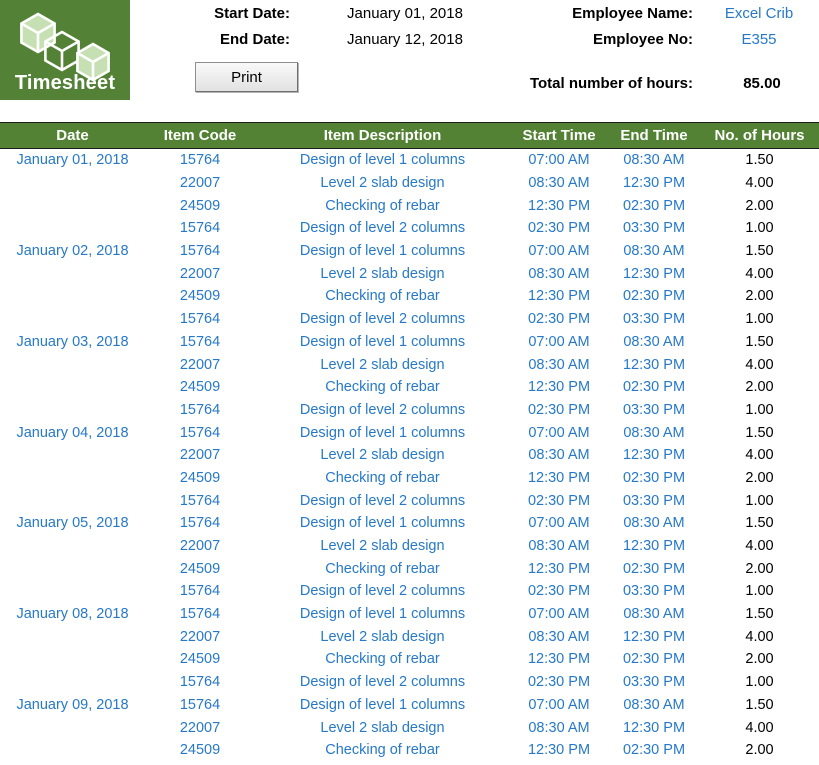  Describe the element at coordinates (72, 704) in the screenshot. I see `cell-date: January 09, 2018` at that location.